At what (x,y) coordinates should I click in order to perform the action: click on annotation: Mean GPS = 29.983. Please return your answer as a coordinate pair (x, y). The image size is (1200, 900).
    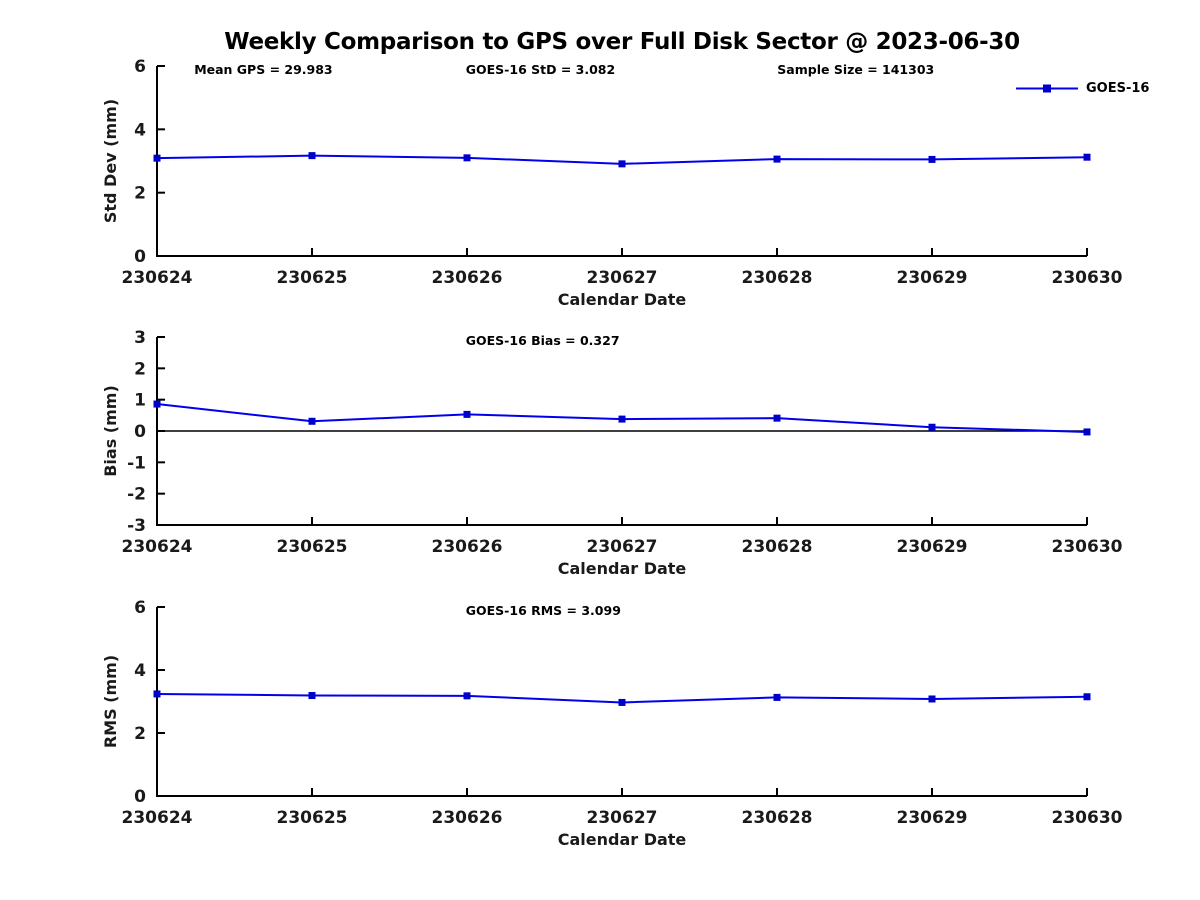
    Looking at the image, I should click on (263, 69).